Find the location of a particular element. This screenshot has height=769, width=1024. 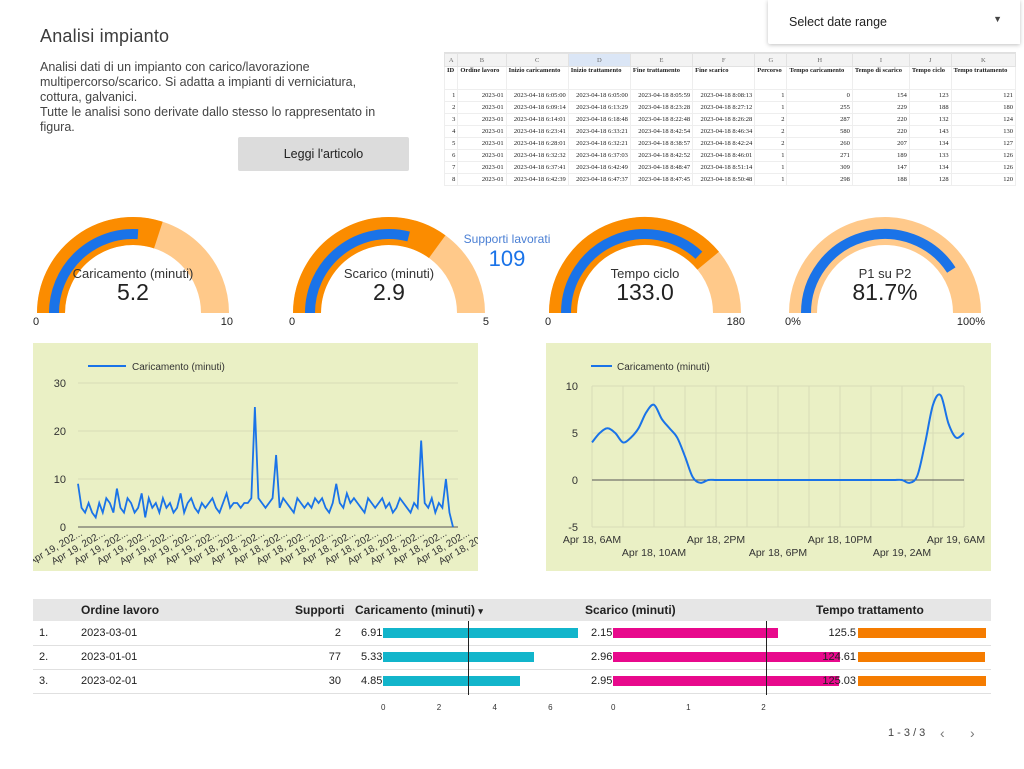

scarico-axis-tick: 1 is located at coordinates (688, 707).